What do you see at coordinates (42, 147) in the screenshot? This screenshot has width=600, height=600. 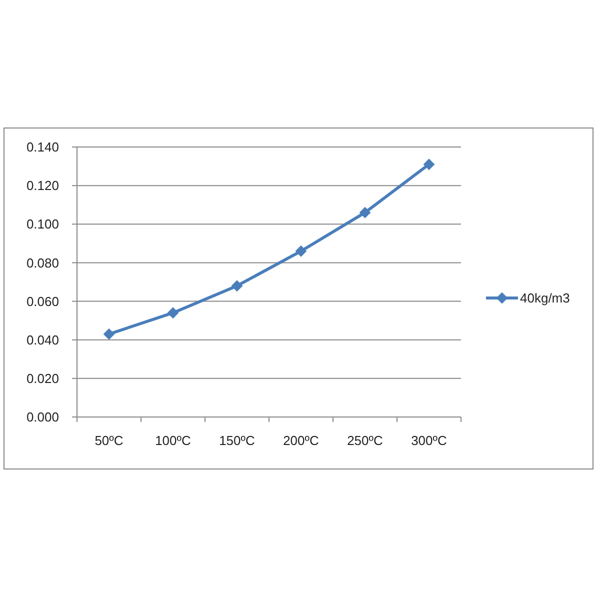 I see `y-tick-label: 0.140` at bounding box center [42, 147].